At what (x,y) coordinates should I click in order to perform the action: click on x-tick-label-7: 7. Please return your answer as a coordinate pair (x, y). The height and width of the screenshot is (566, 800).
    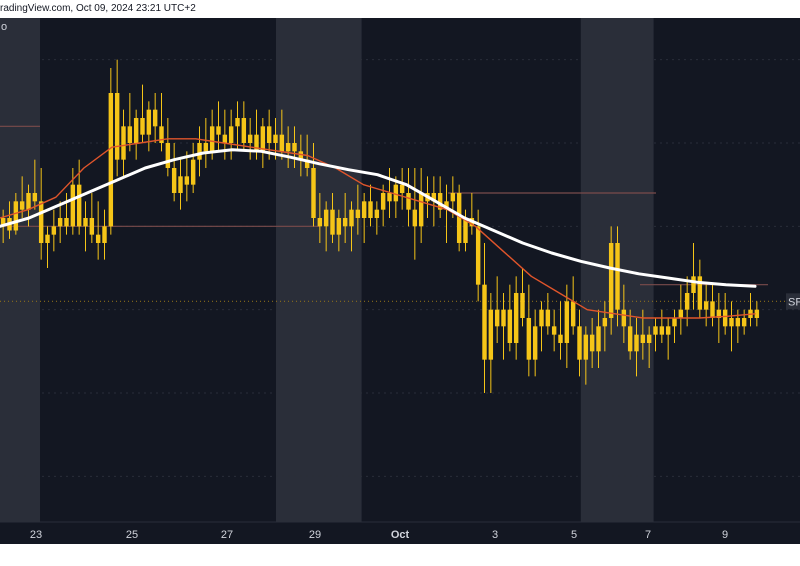
    Looking at the image, I should click on (648, 535).